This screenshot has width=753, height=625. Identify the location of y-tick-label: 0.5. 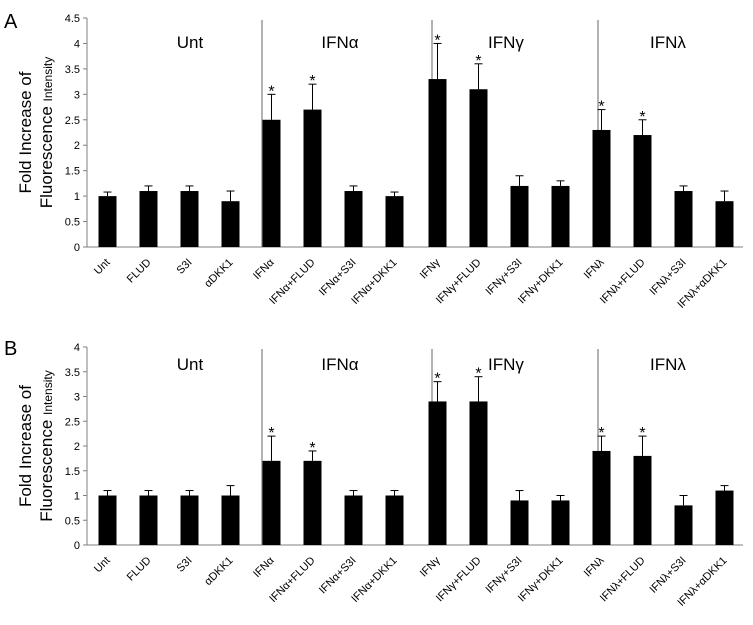
(72, 223).